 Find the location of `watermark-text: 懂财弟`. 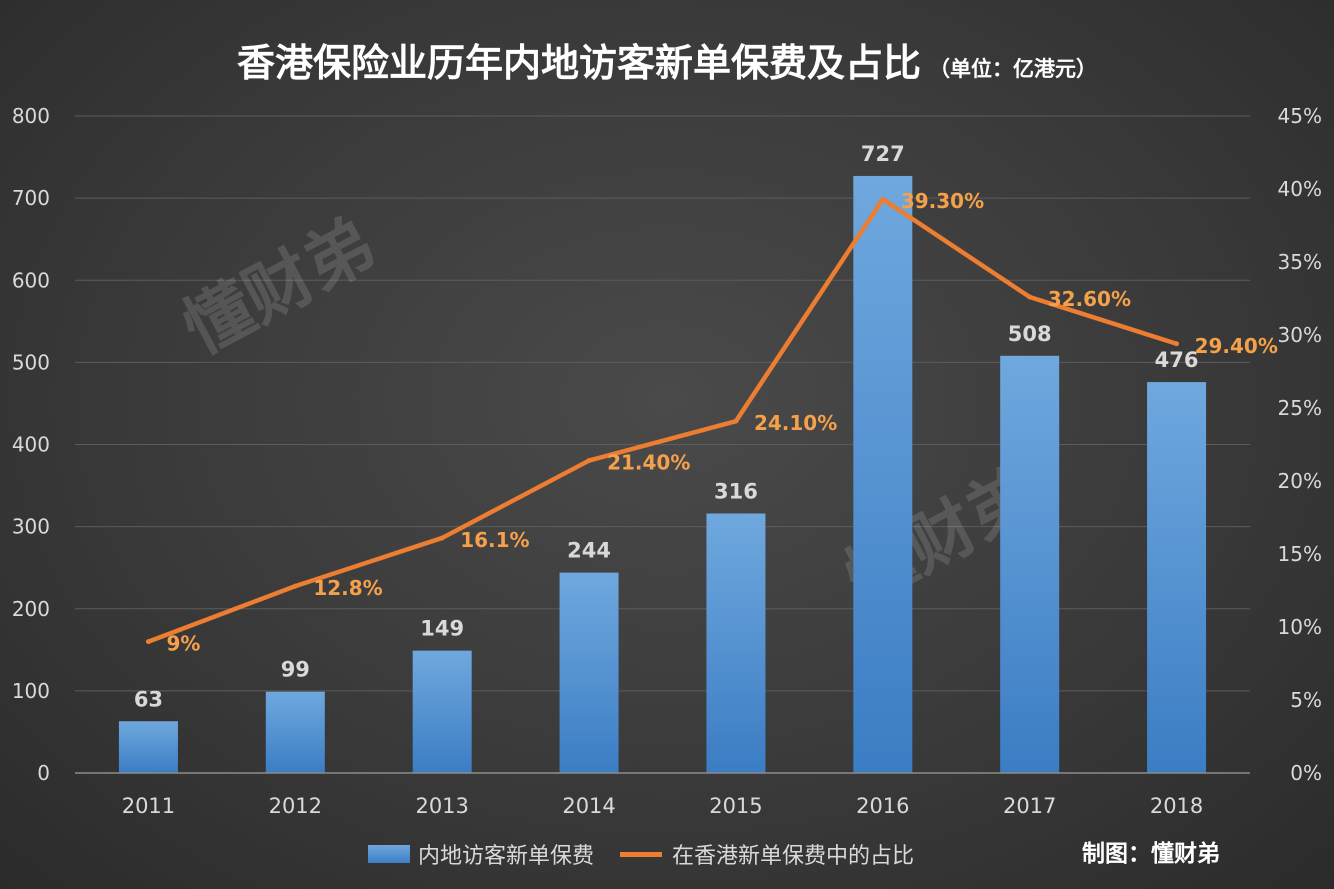

watermark-text: 懂财弟 is located at coordinates (279, 287).